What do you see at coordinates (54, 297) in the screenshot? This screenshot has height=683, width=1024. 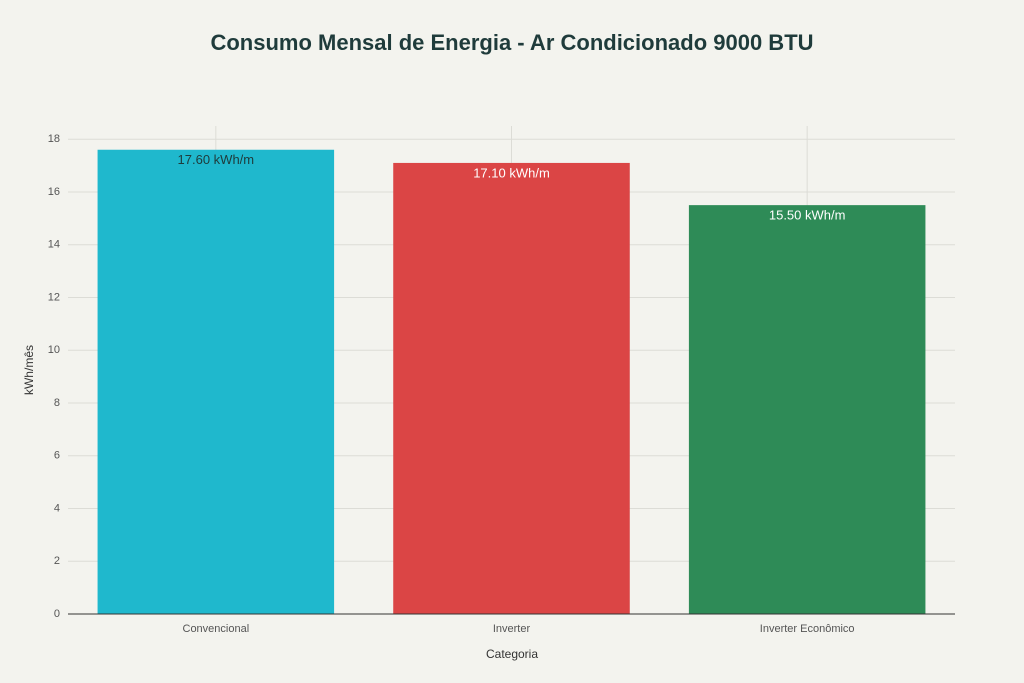 I see `y-tick-label: 12` at bounding box center [54, 297].